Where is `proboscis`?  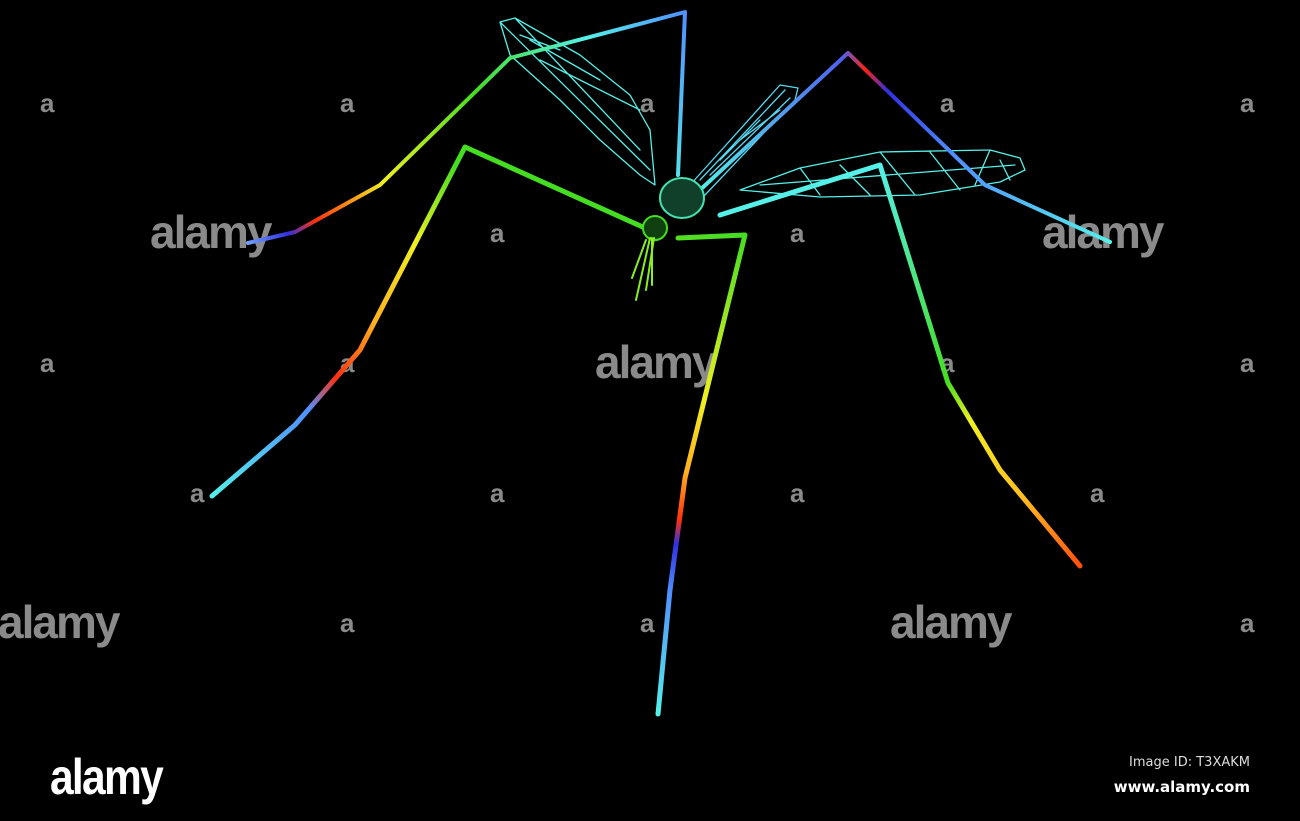 proboscis is located at coordinates (643, 269).